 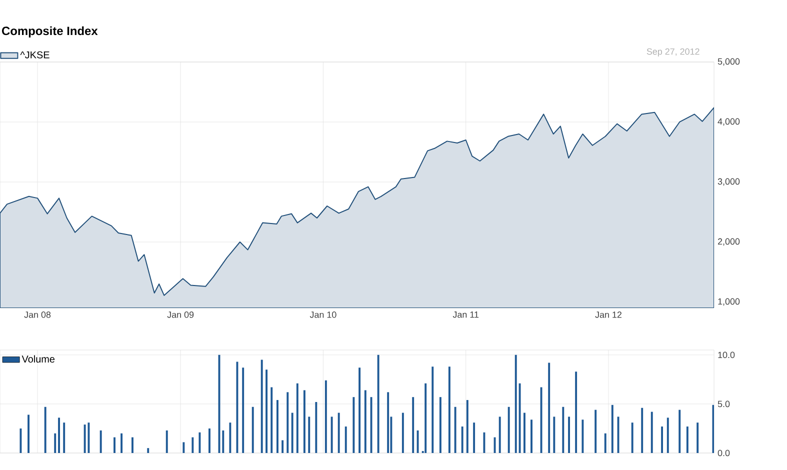 What do you see at coordinates (38, 359) in the screenshot?
I see `legend-label: Volume` at bounding box center [38, 359].